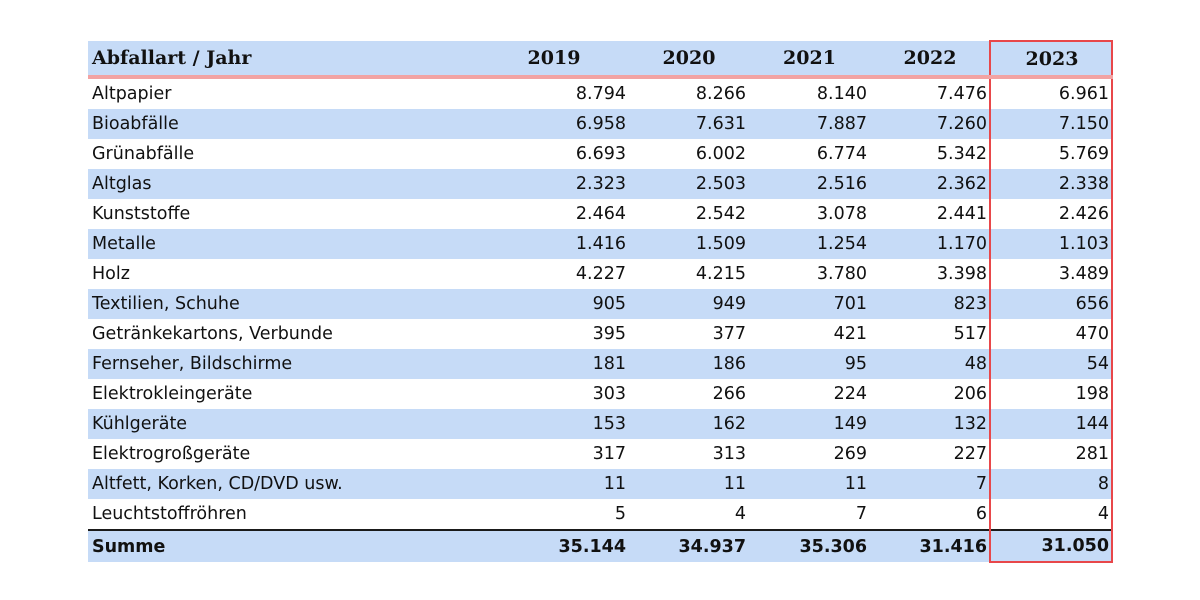 The width and height of the screenshot is (1200, 600). Describe the element at coordinates (1051, 546) in the screenshot. I see `sum-value-highlighted: 31.050` at that location.